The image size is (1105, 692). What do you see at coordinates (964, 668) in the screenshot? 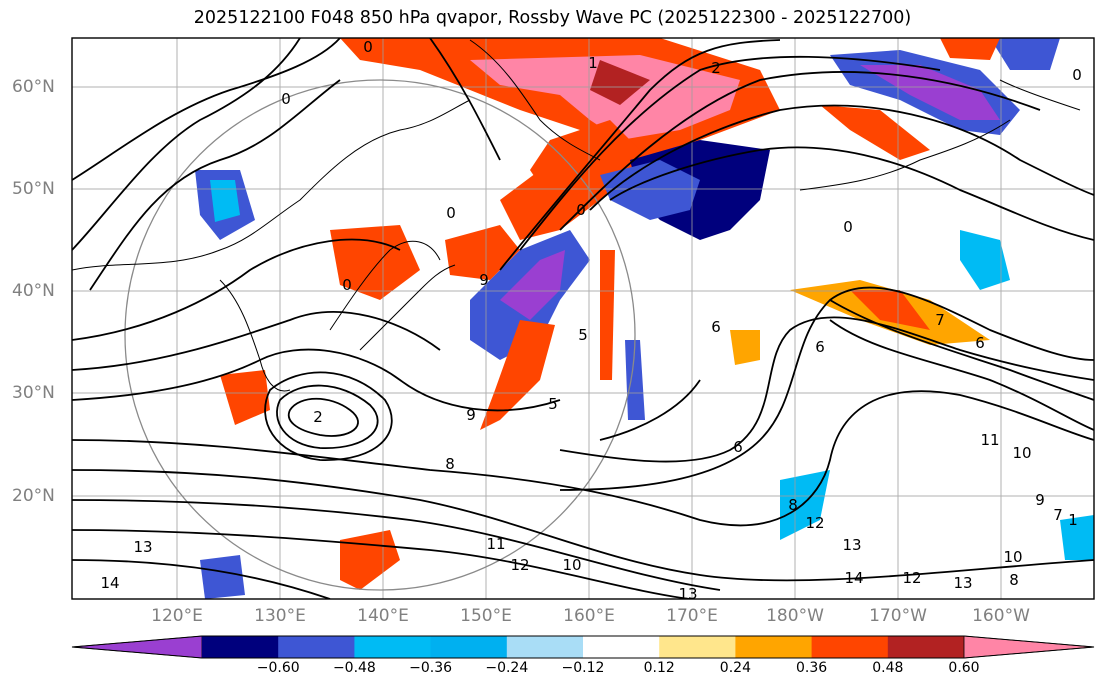
I see `colorbar-tick-label: 0.60` at bounding box center [964, 668].